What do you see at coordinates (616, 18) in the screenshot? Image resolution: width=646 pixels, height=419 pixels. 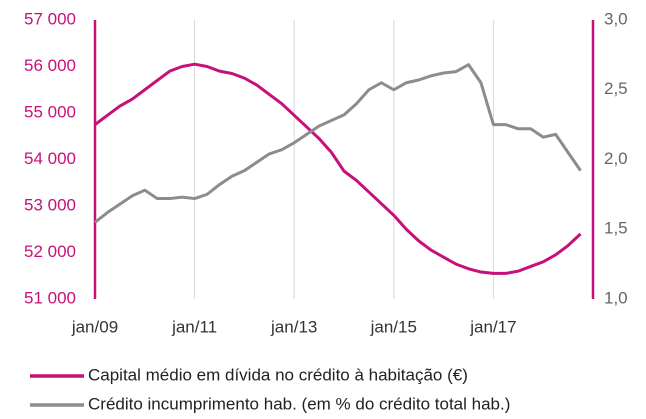 I see `y2-tick-label: 3,0` at bounding box center [616, 18].